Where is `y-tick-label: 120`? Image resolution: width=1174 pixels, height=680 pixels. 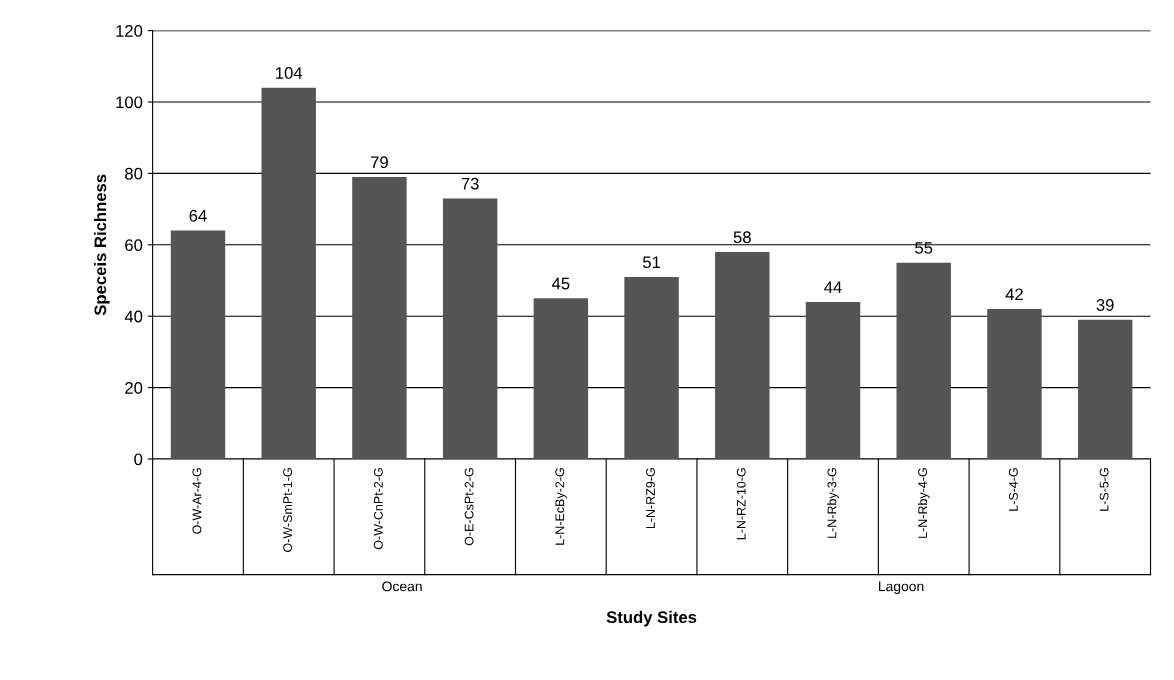 y-tick-label: 120 is located at coordinates (129, 31).